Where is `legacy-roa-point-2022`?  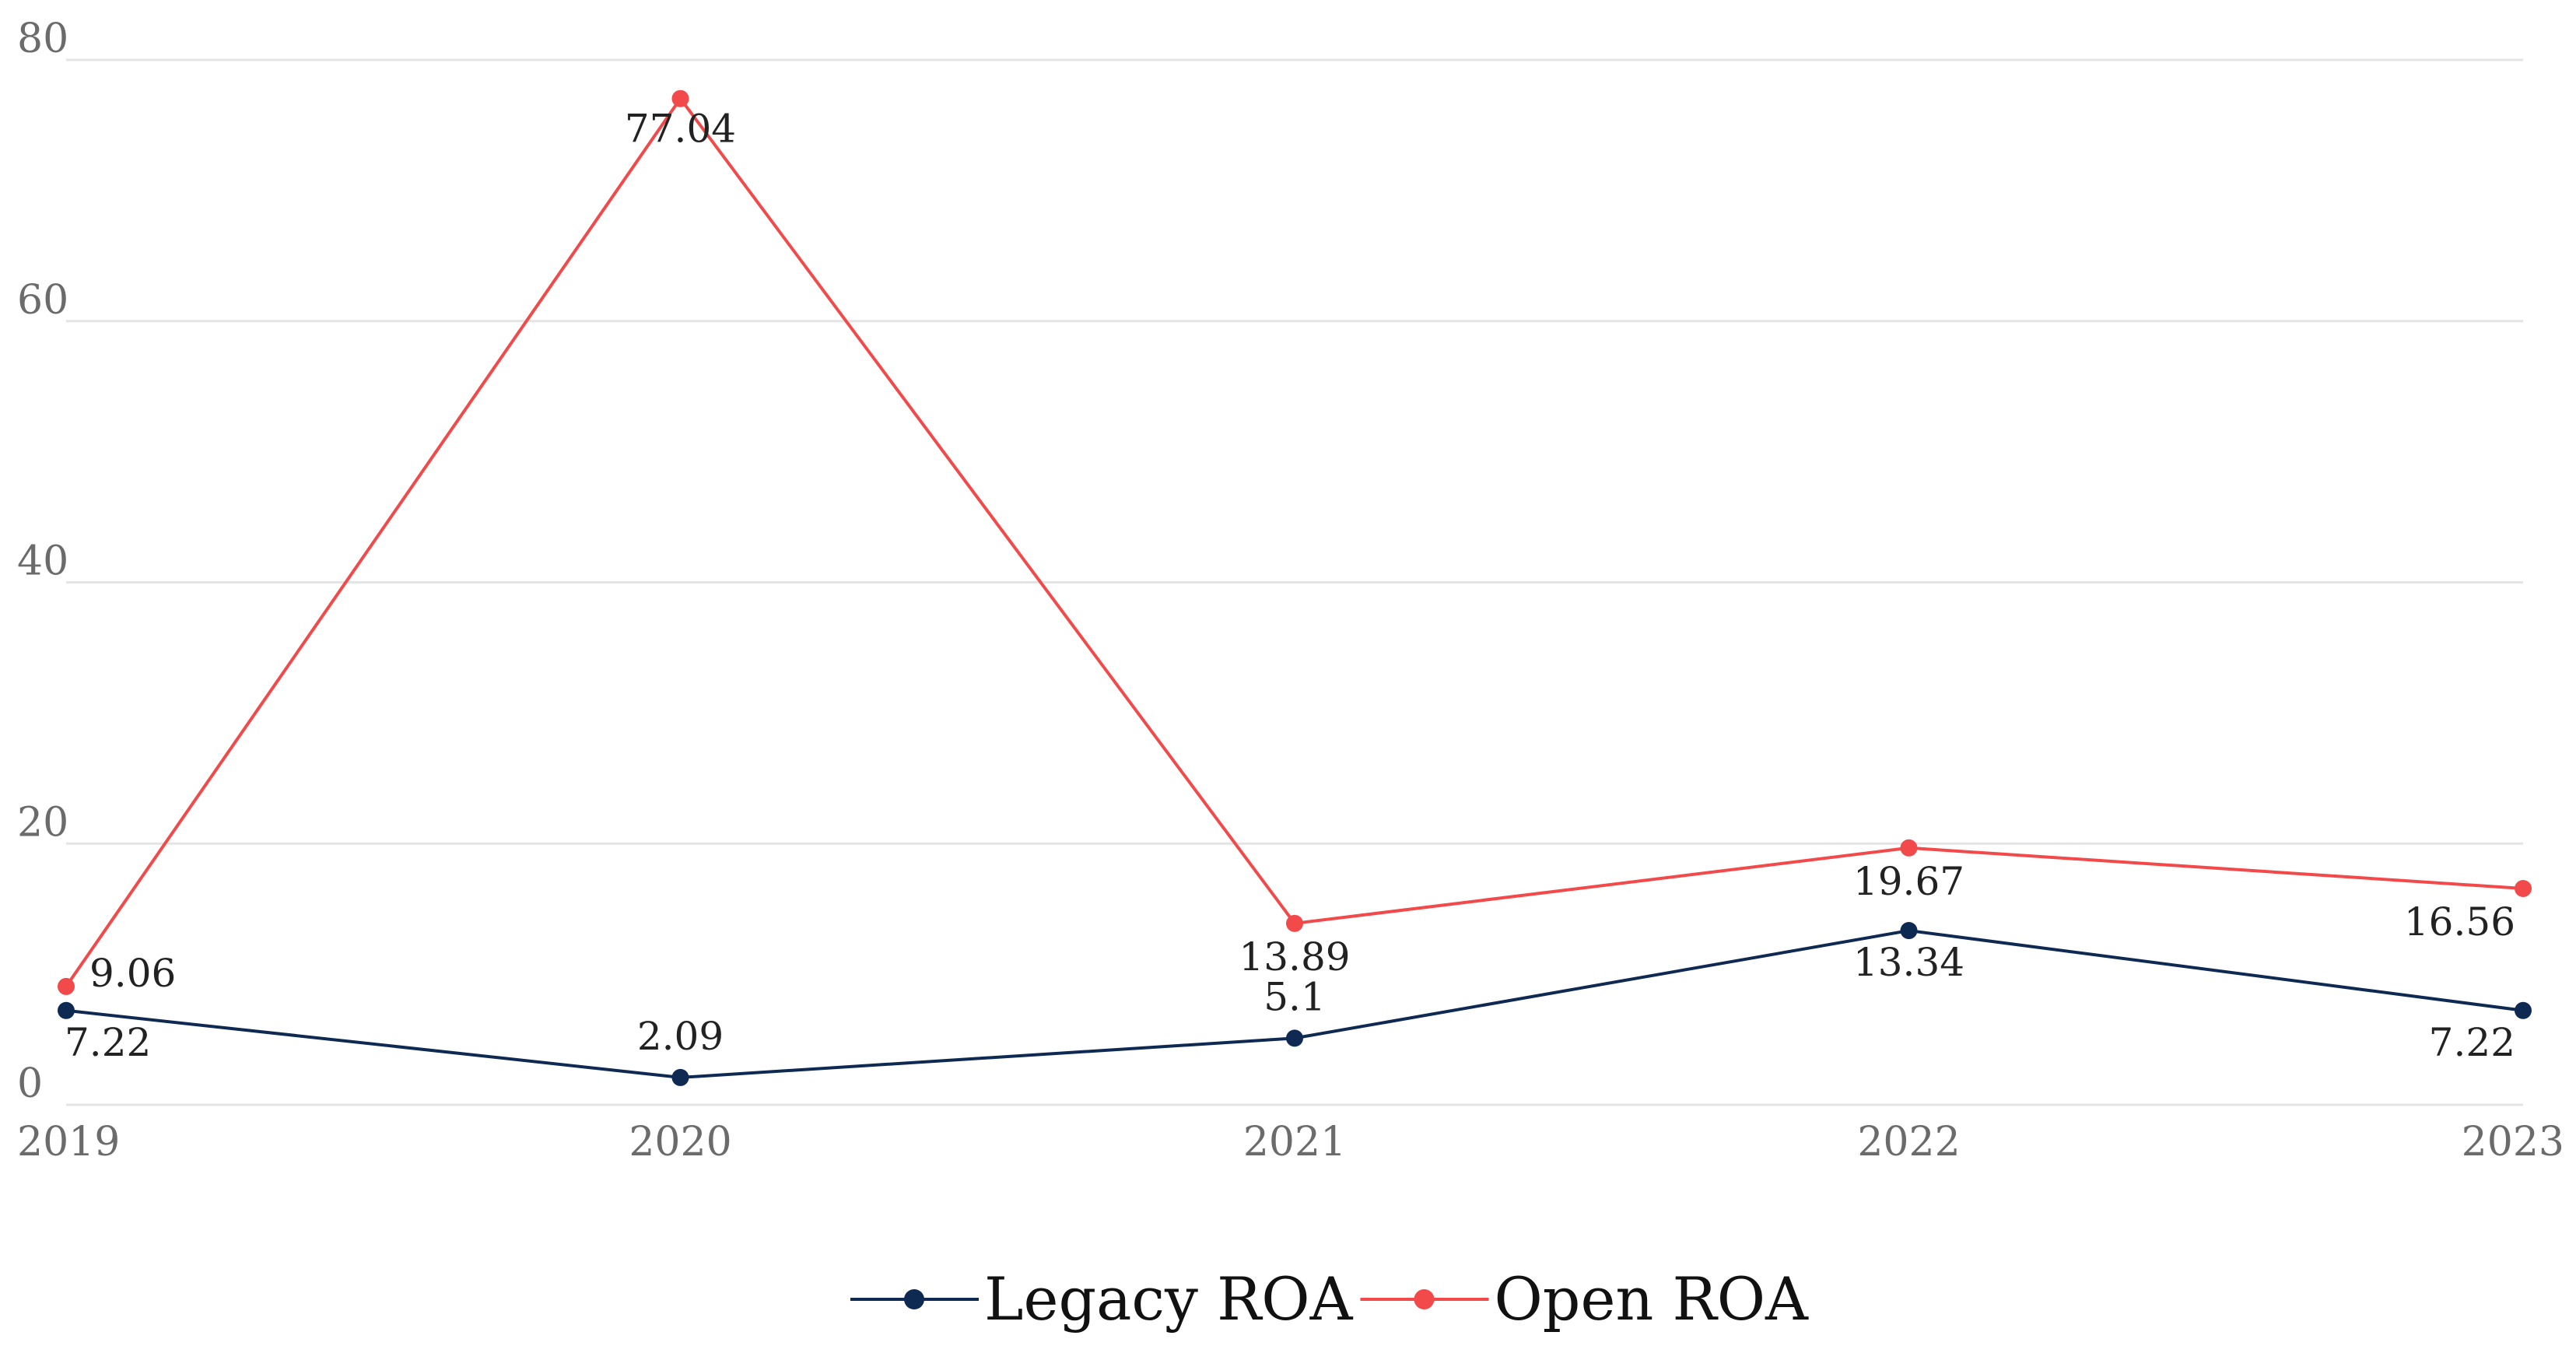 legacy-roa-point-2022 is located at coordinates (1909, 931).